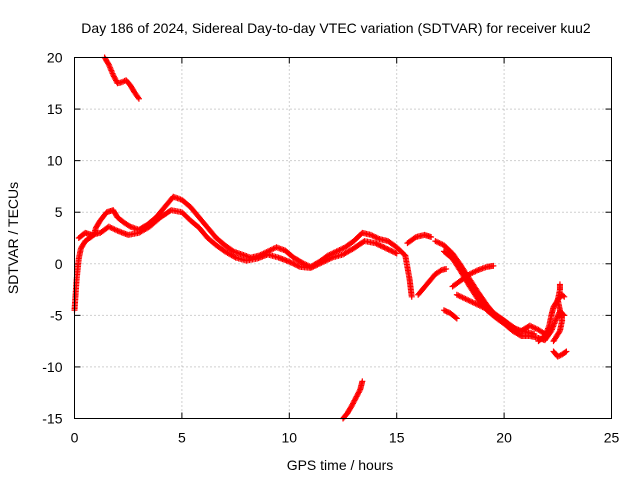 This screenshot has width=640, height=480. I want to click on y-tick-label: 0, so click(59, 264).